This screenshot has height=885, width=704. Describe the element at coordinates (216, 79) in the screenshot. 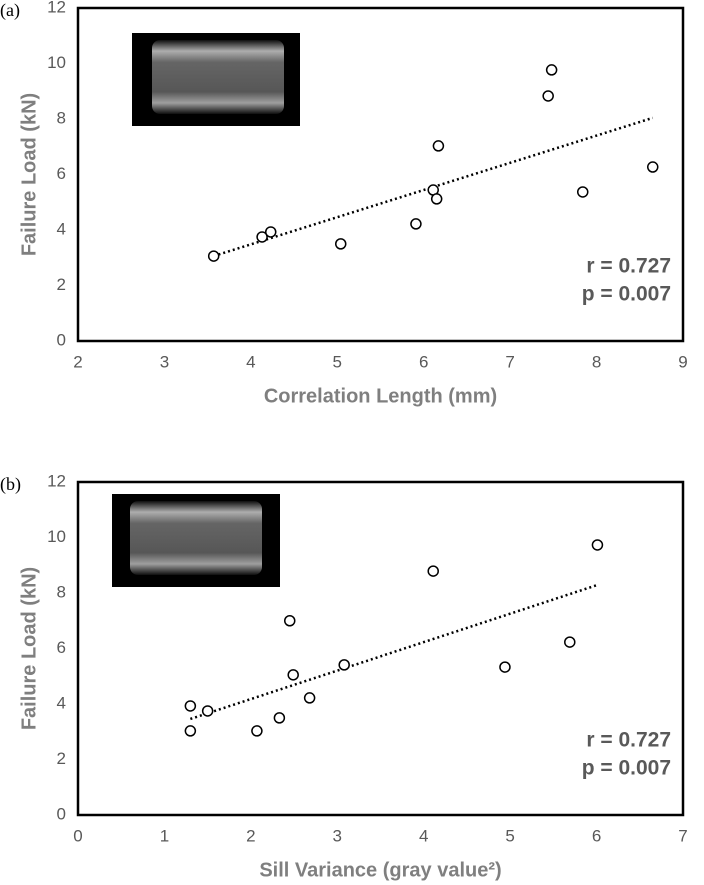

I see `thumbnail-a` at that location.